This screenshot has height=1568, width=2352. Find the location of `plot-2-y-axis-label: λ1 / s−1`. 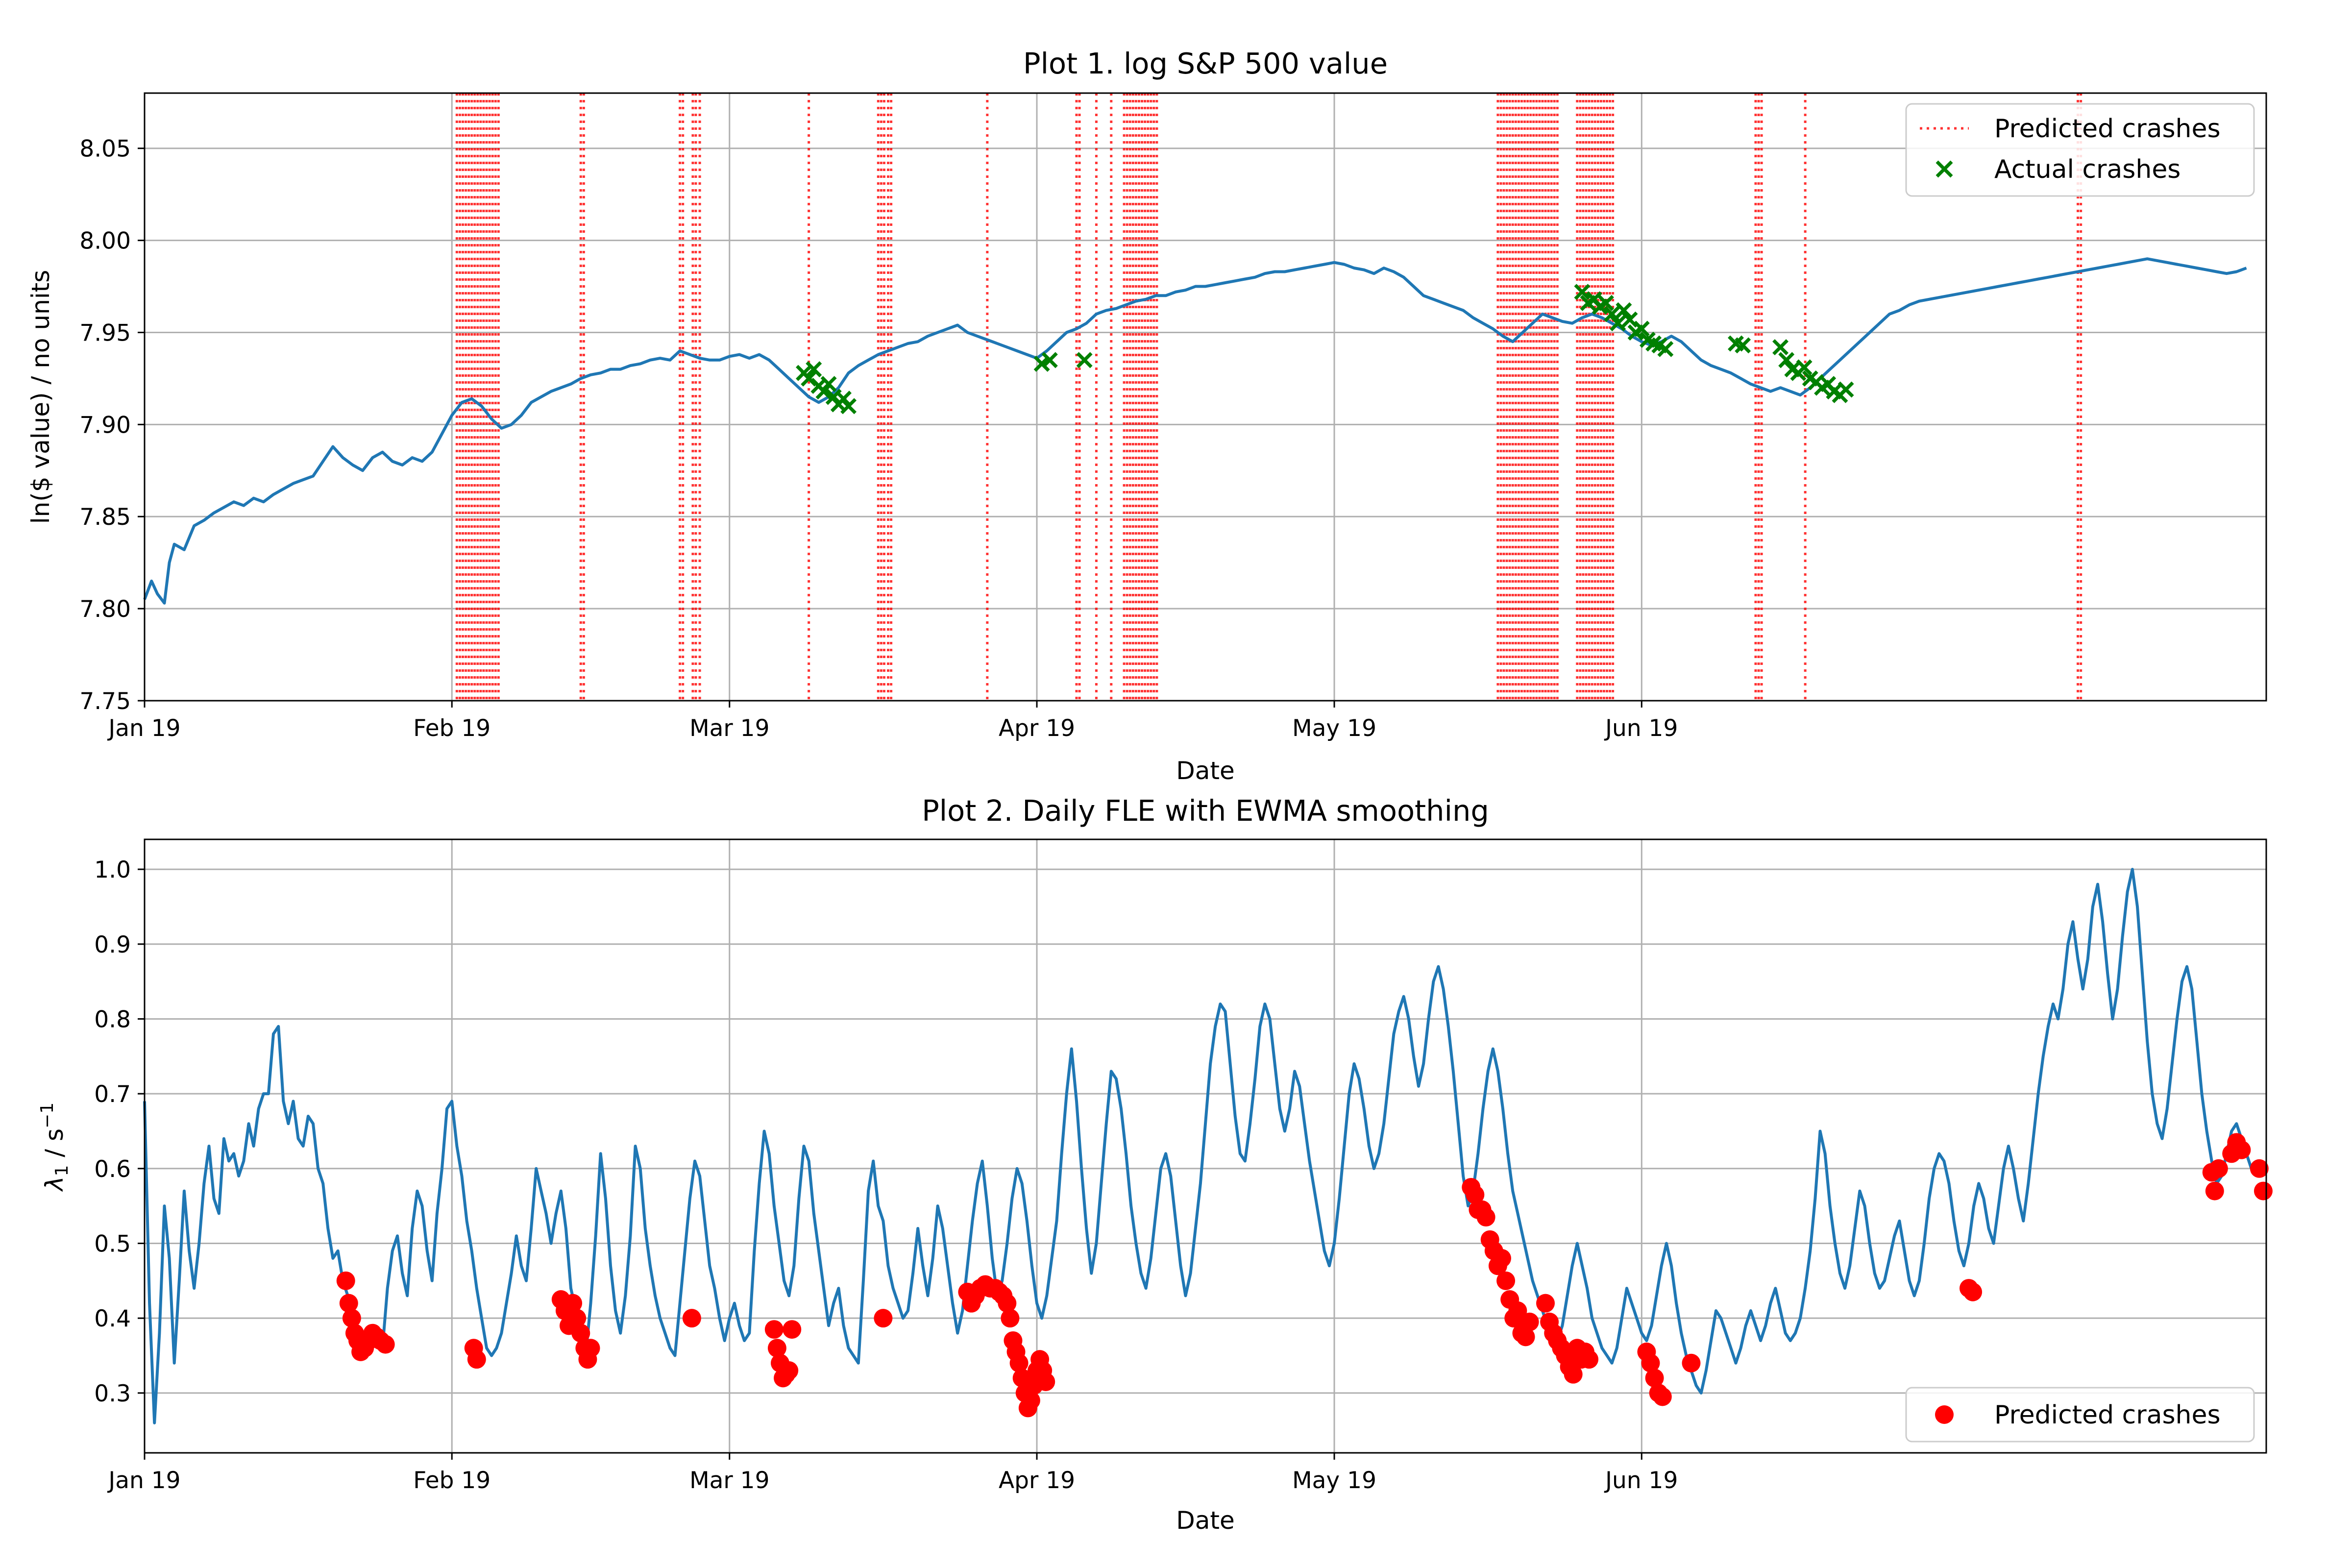

plot-2-y-axis-label: λ1 / s−1 is located at coordinates (54, 1147).